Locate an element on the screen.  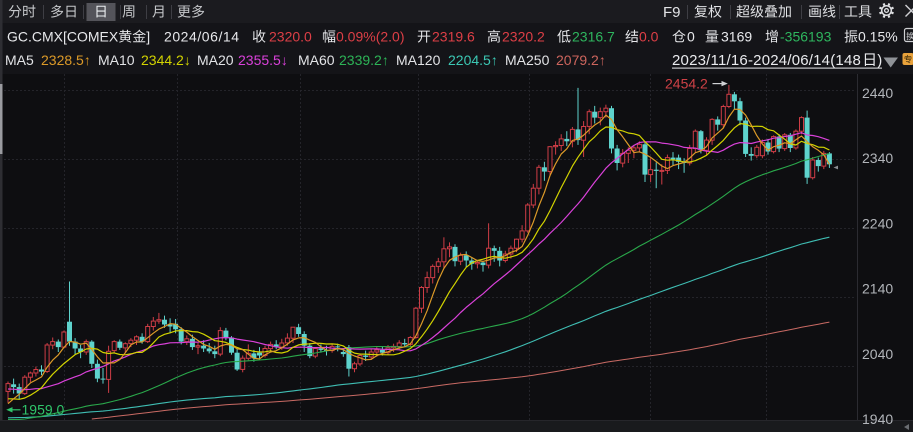
svg-text: 2320.2 is located at coordinates (523, 37).